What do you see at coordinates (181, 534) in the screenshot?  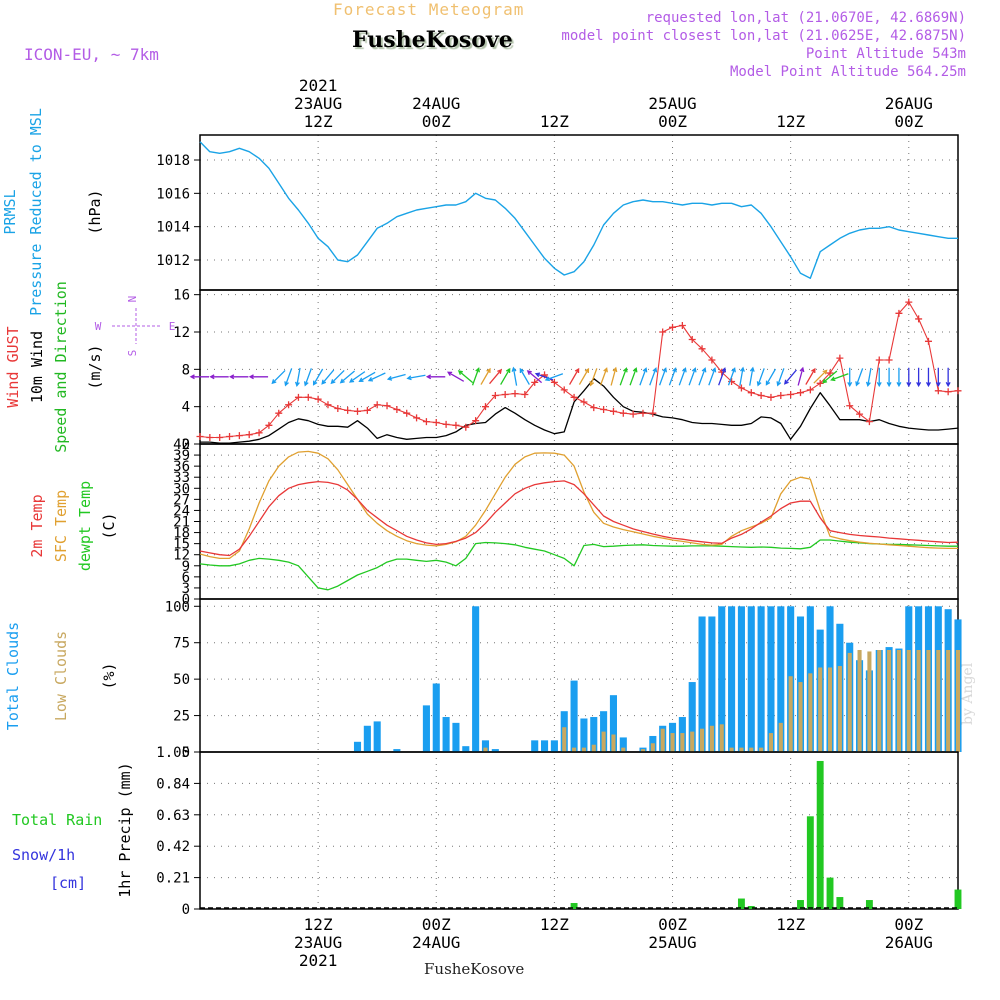 I see `y-tick-label: 18` at bounding box center [181, 534].